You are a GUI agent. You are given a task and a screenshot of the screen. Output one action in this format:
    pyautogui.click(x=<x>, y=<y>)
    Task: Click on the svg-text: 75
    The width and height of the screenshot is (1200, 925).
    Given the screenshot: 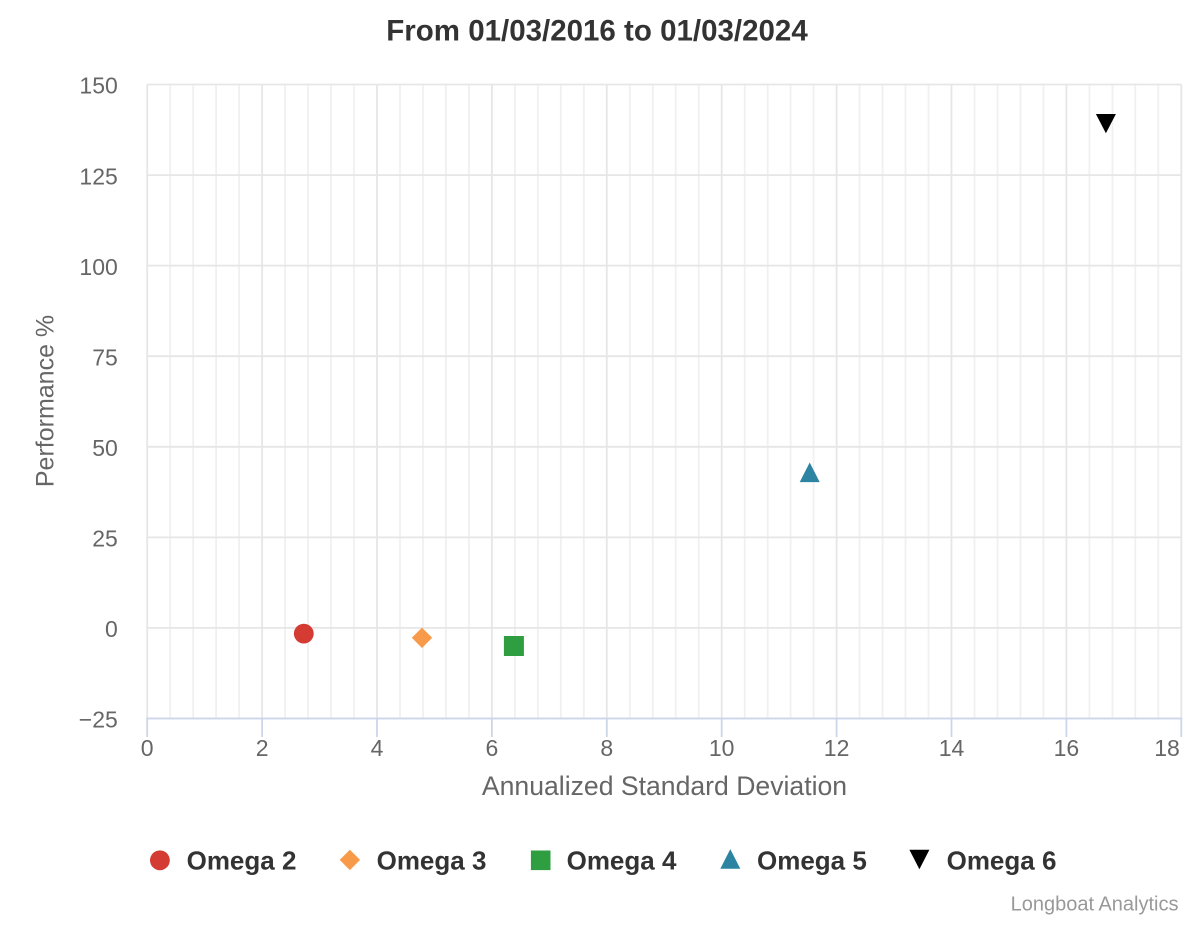 What is the action you would take?
    pyautogui.click(x=105, y=357)
    